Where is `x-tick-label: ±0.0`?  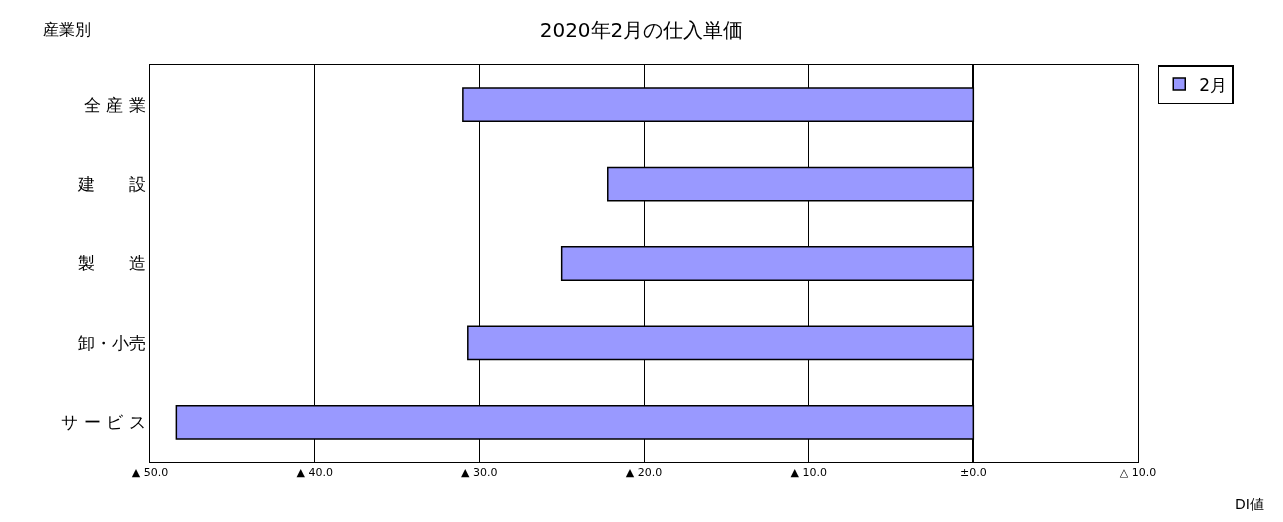
x-tick-label: ±0.0 is located at coordinates (973, 473).